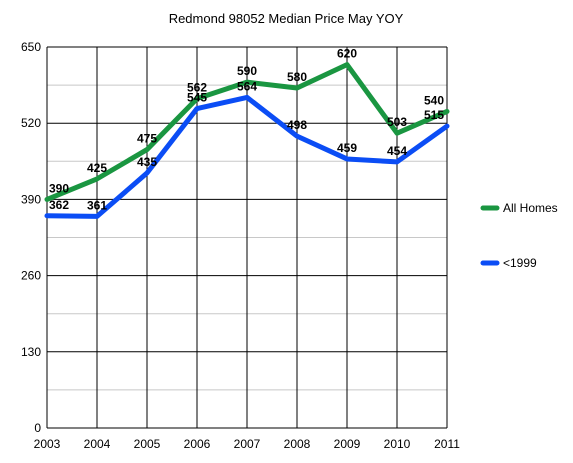 The width and height of the screenshot is (573, 463). What do you see at coordinates (447, 444) in the screenshot?
I see `x-tick-label: 2011` at bounding box center [447, 444].